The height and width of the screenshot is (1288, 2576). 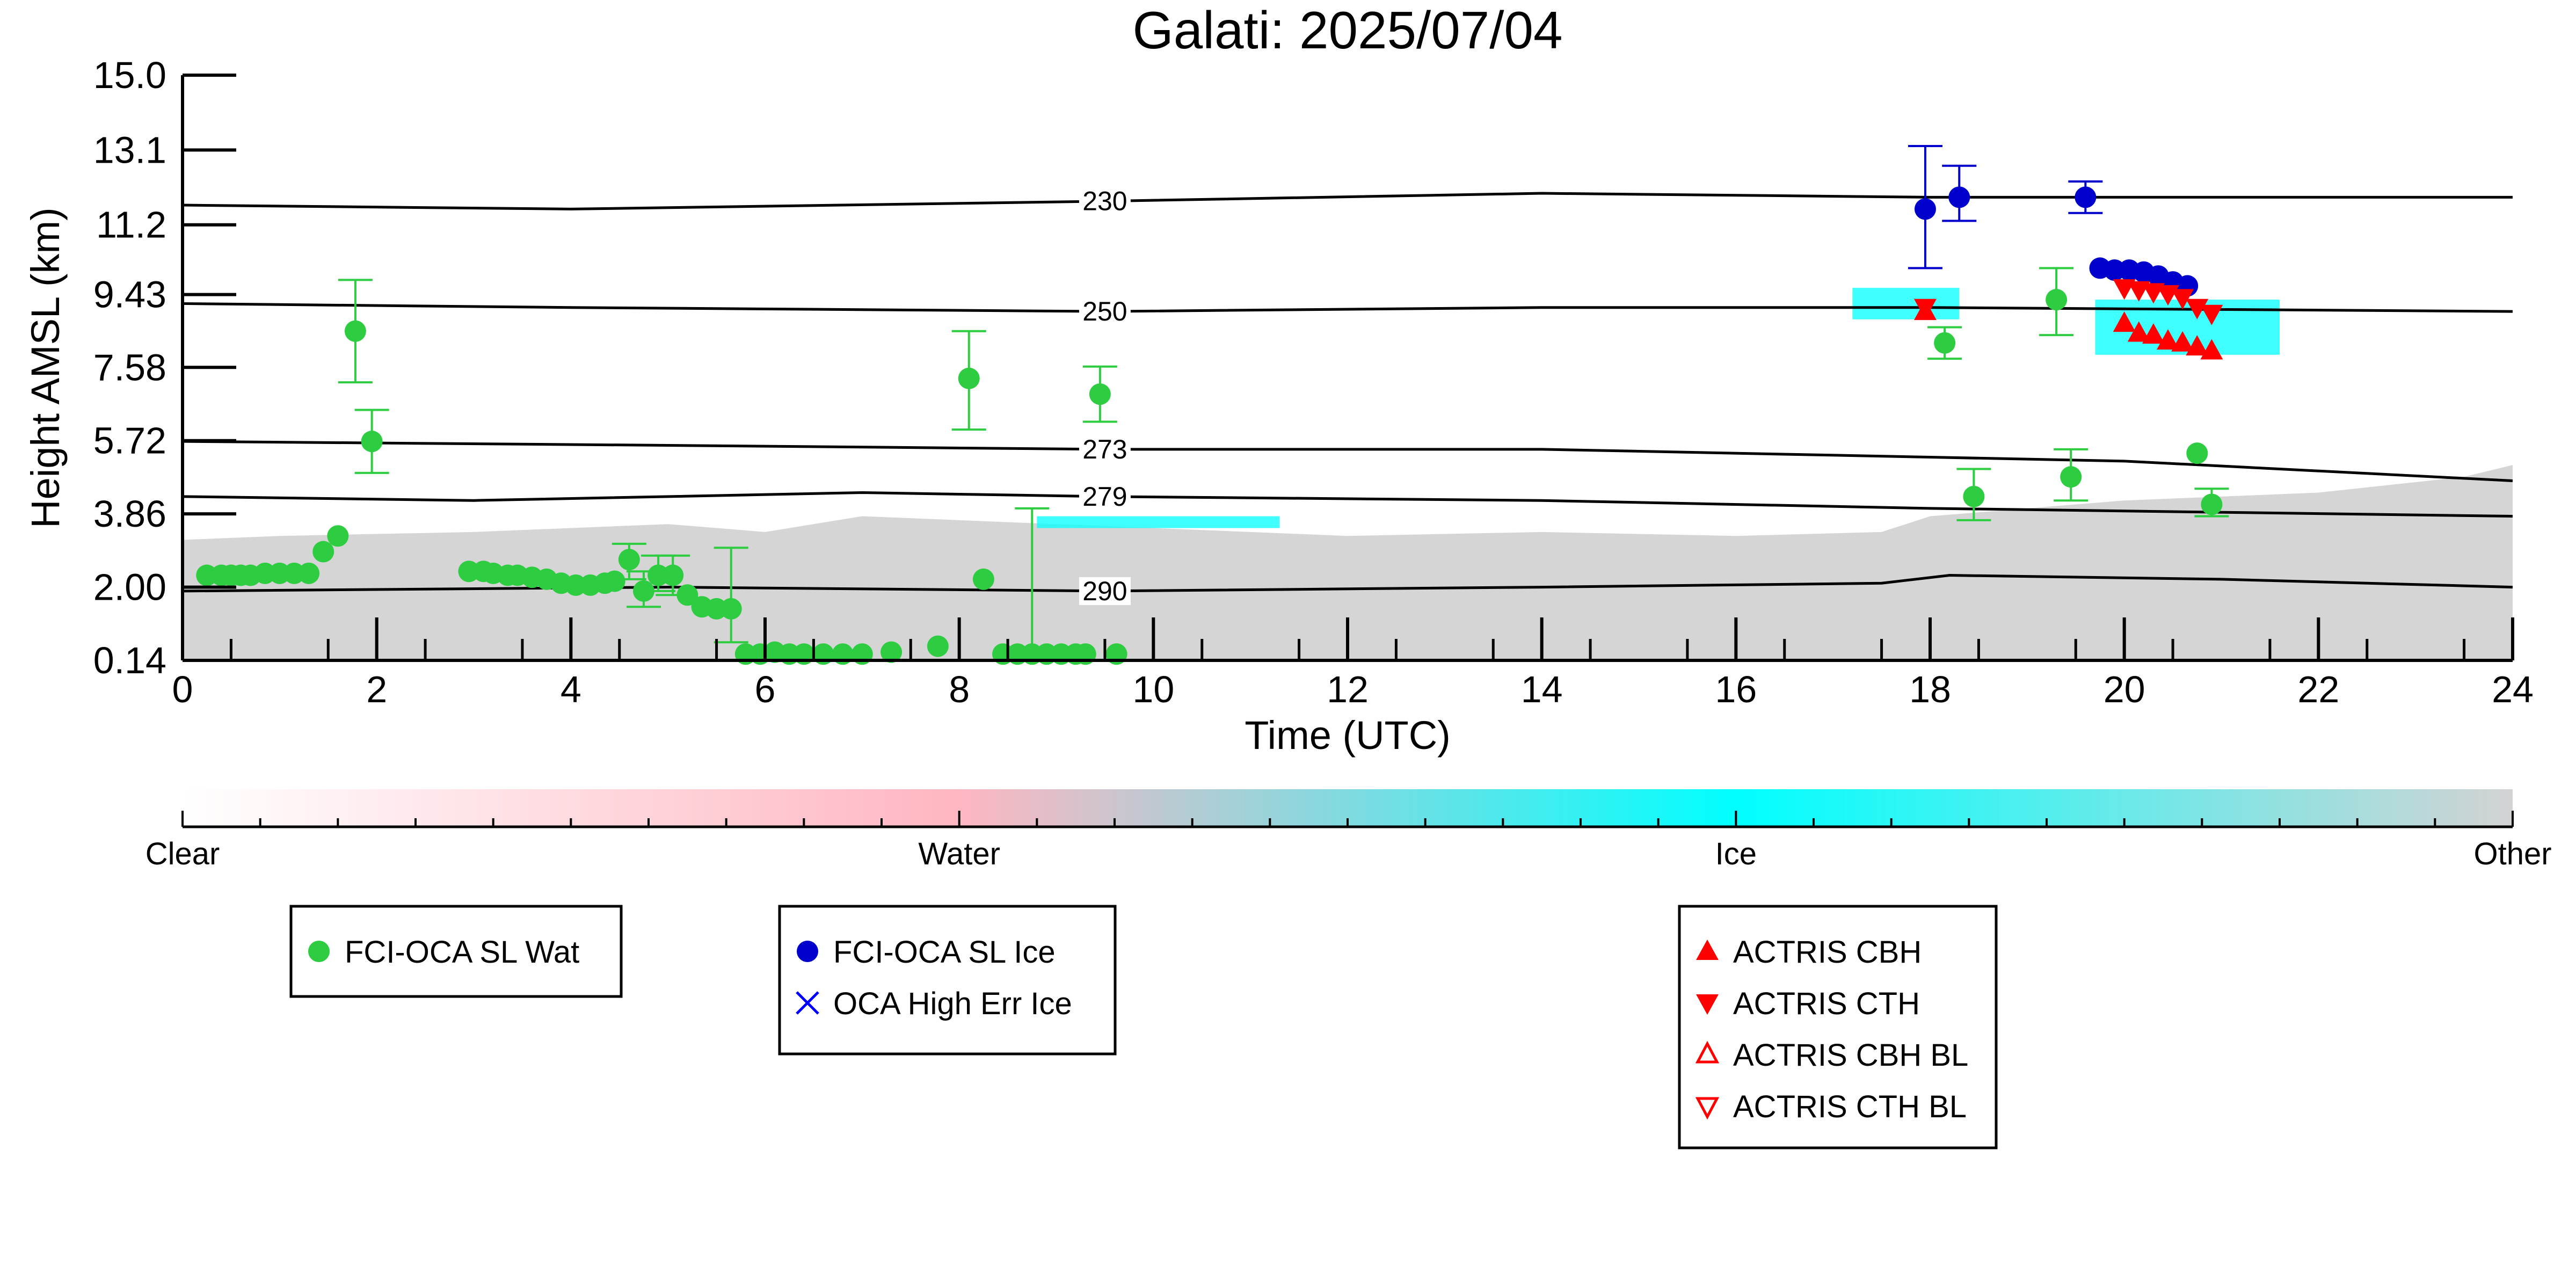 I want to click on legend-label-fci-oca-sl-ice: FCI-OCA SL Ice, so click(x=944, y=952).